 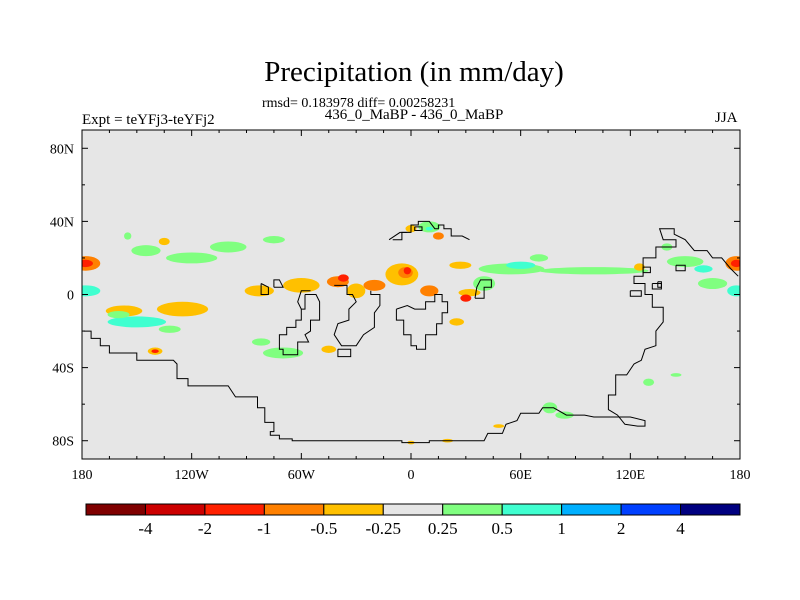 I want to click on y-tick-label: 40S, so click(x=63, y=369).